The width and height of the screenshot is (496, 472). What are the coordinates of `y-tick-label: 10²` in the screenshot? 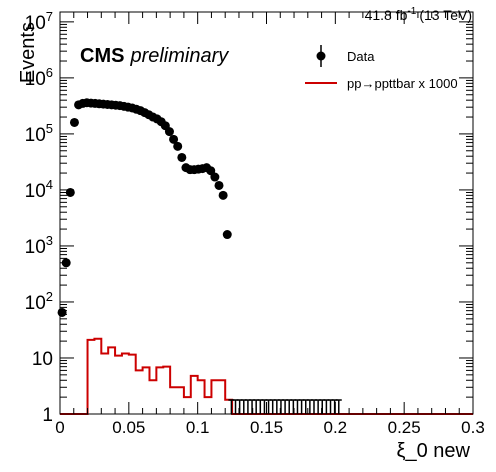 It's located at (39, 301).